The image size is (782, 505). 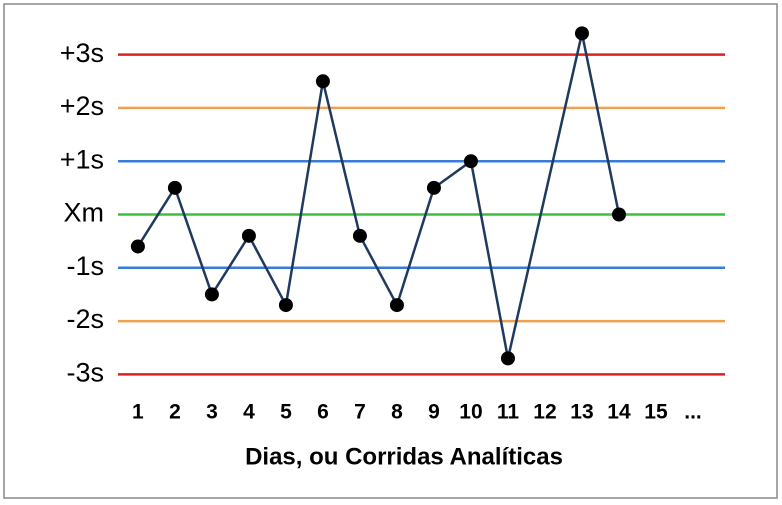 I want to click on y-tick-label: Xm, so click(x=84, y=213).